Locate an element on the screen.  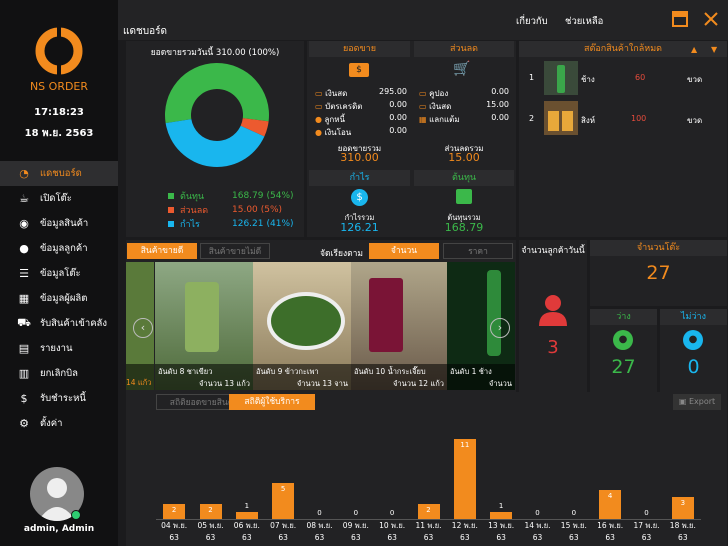
stock-row-no: 2 is located at coordinates (532, 118).